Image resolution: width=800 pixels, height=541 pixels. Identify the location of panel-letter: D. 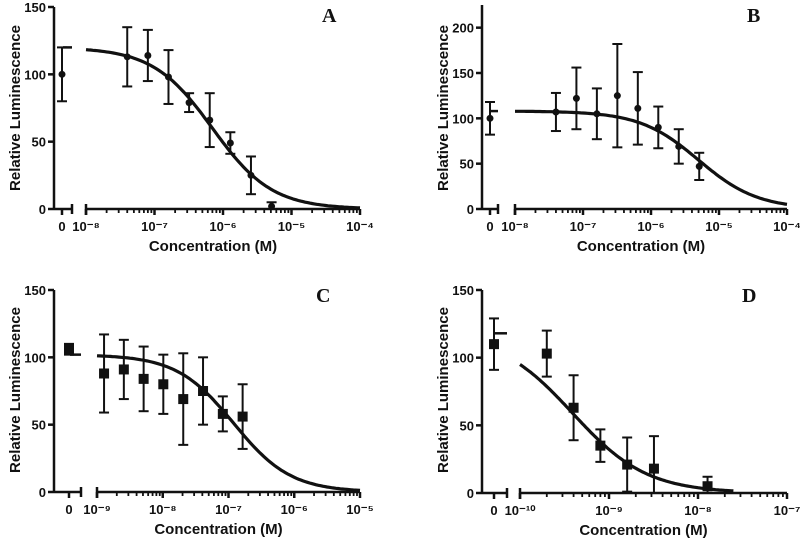
(749, 296).